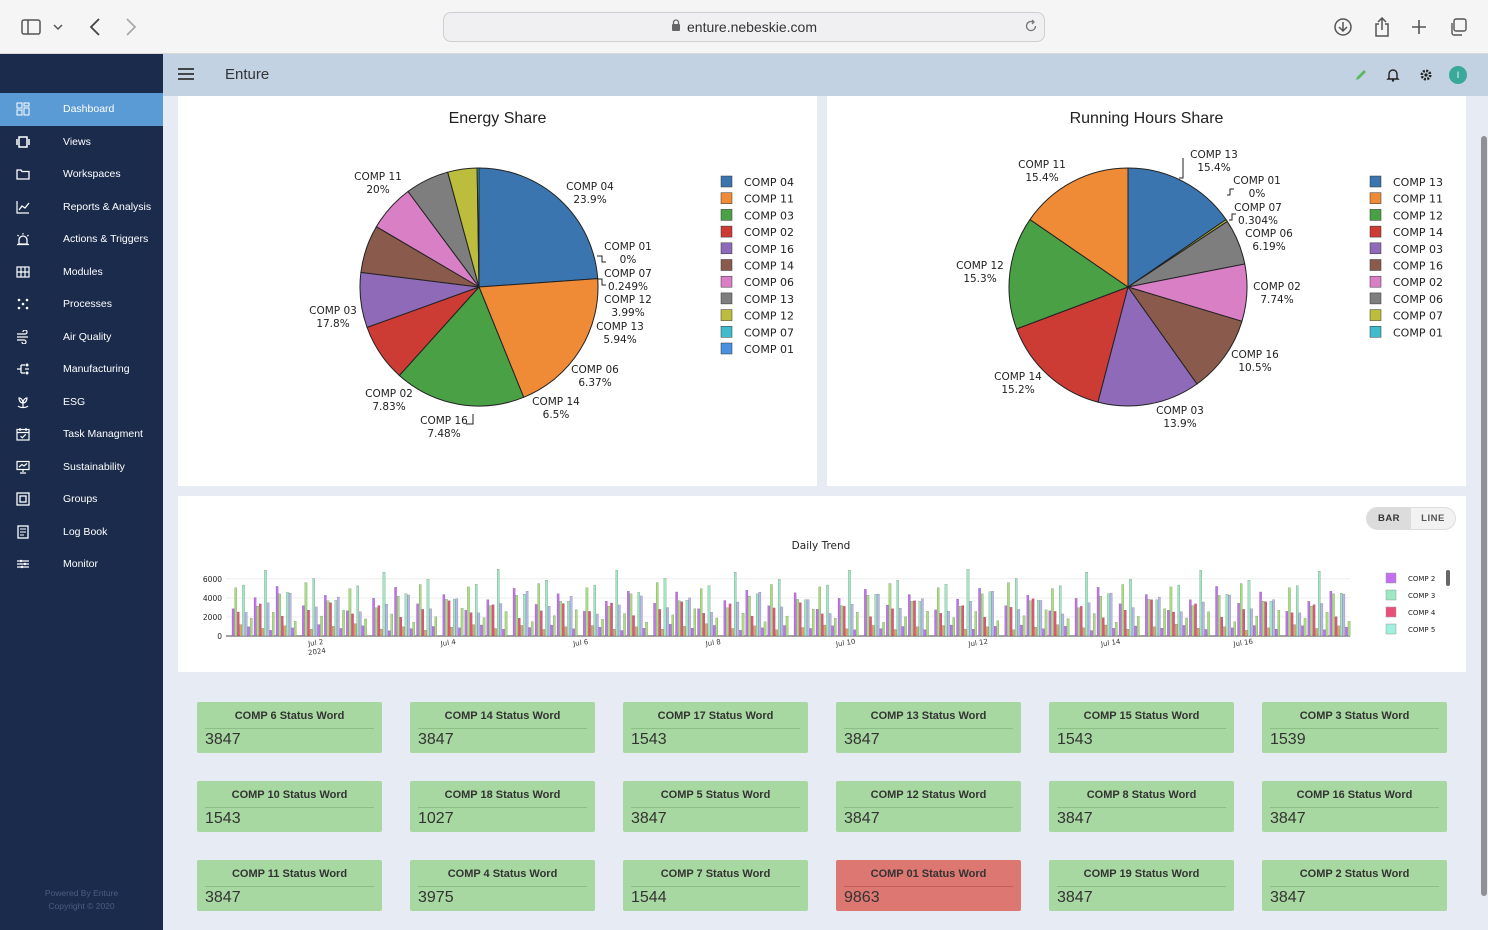 The width and height of the screenshot is (1488, 930). I want to click on status-word-card: COMP 16 Status Word 3847, so click(1354, 806).